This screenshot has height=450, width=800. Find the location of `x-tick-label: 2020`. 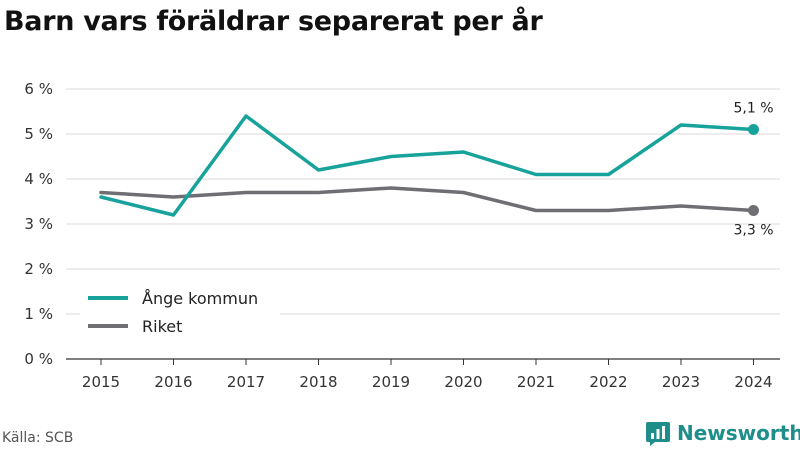

x-tick-label: 2020 is located at coordinates (463, 382).